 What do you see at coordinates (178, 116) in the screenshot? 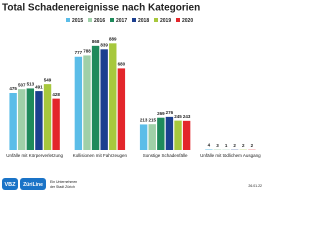
I see `value-label: 245` at bounding box center [178, 116].